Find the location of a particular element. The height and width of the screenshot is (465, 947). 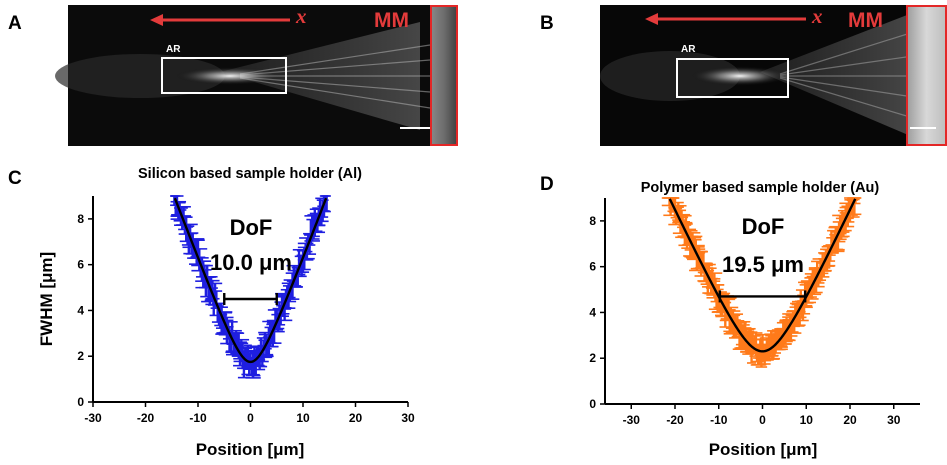

dof-bar-c is located at coordinates (250, 299).